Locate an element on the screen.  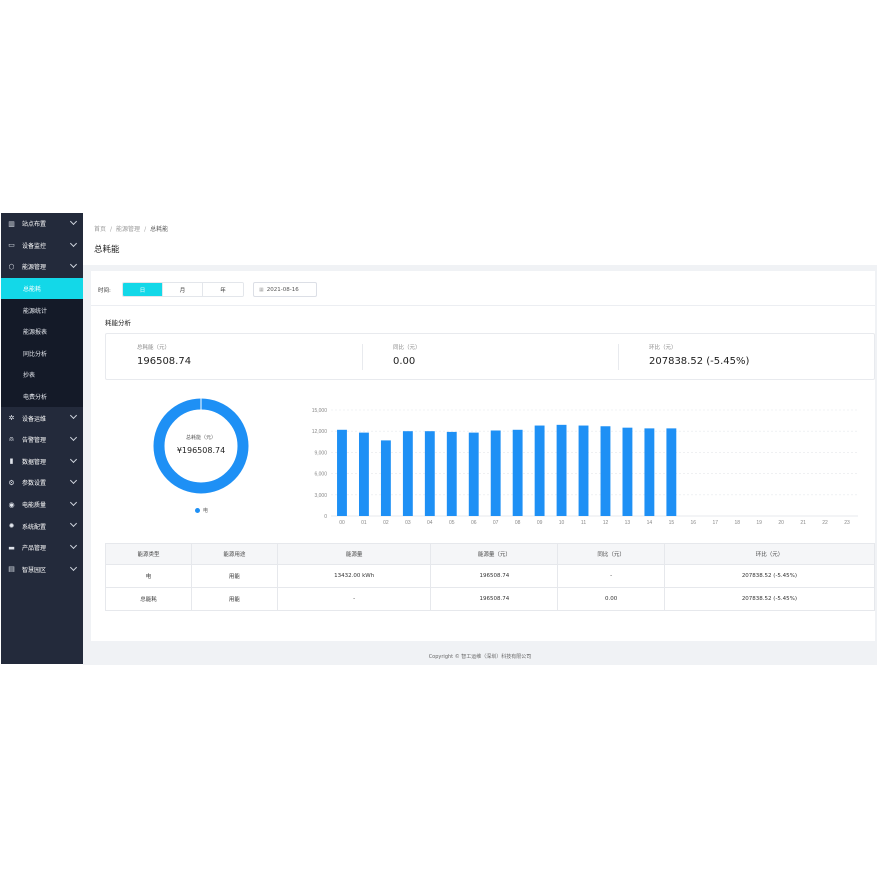
breadcrumb-current: 总耗能 is located at coordinates (159, 229).